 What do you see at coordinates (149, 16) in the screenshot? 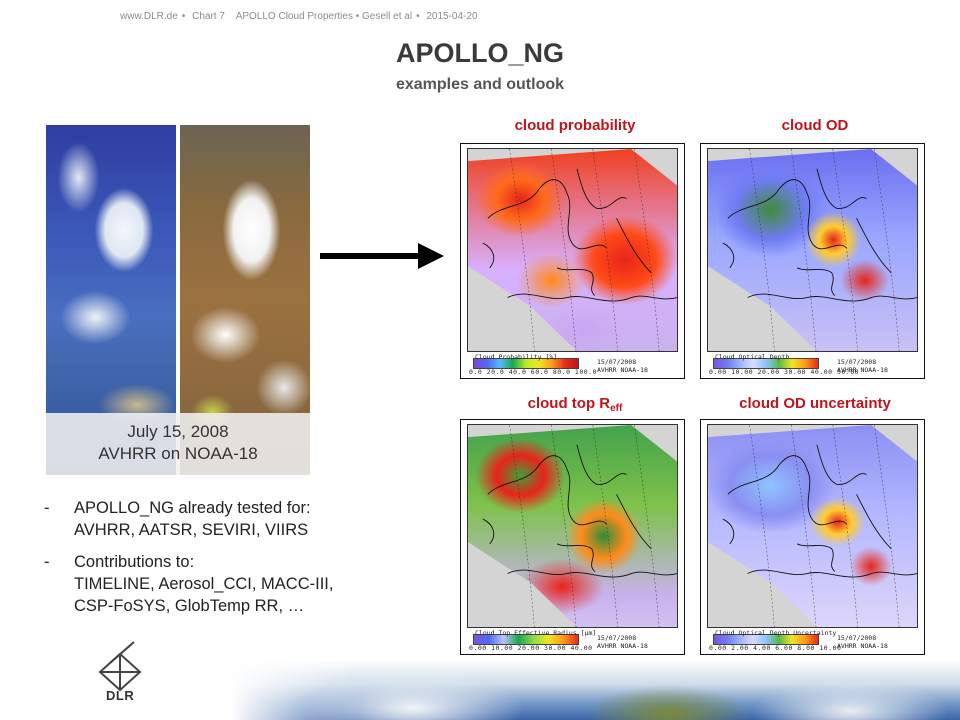
I see `header-site: www.DLR.de` at bounding box center [149, 16].